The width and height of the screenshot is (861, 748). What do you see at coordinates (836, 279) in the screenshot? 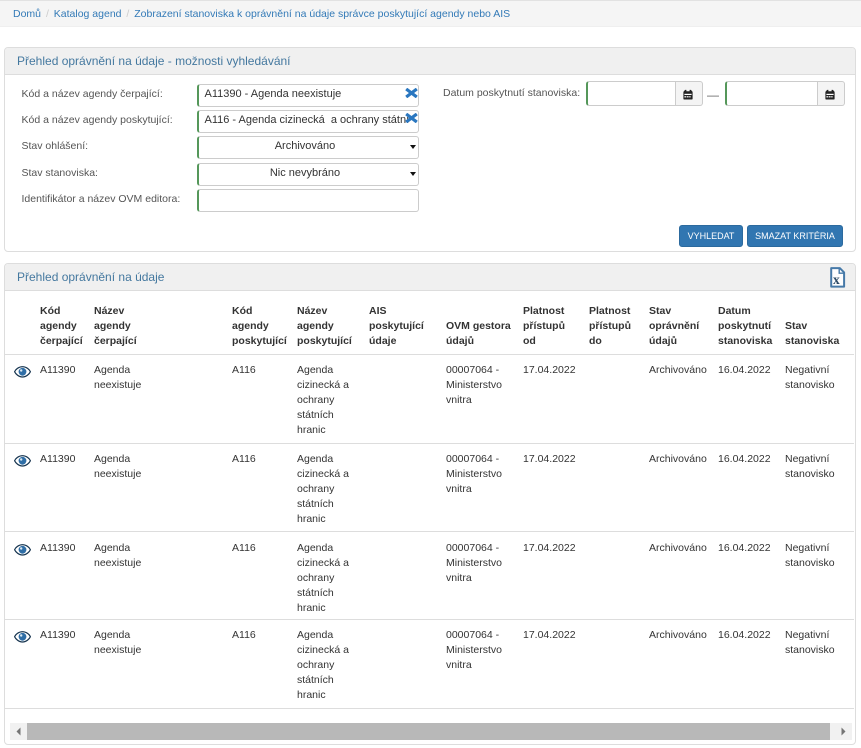
I see `svg-text: x` at bounding box center [836, 279].